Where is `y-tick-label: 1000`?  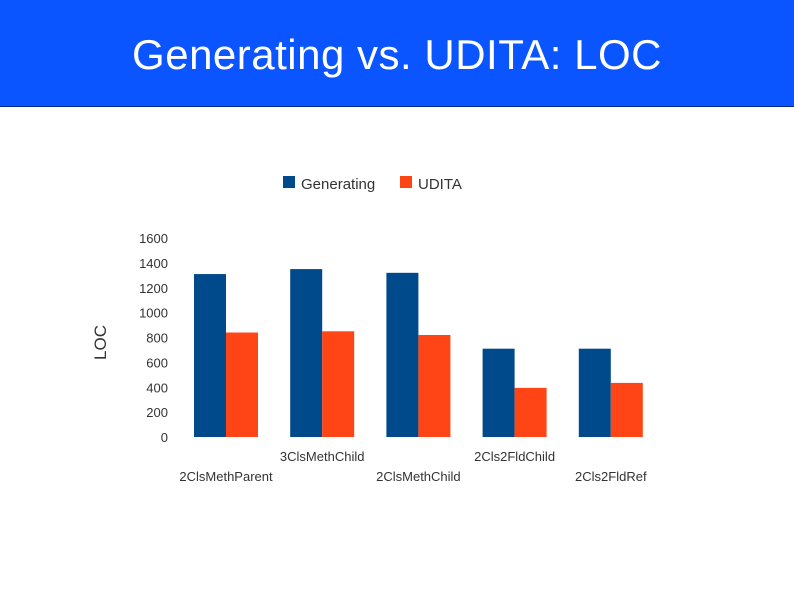 y-tick-label: 1000 is located at coordinates (153, 313).